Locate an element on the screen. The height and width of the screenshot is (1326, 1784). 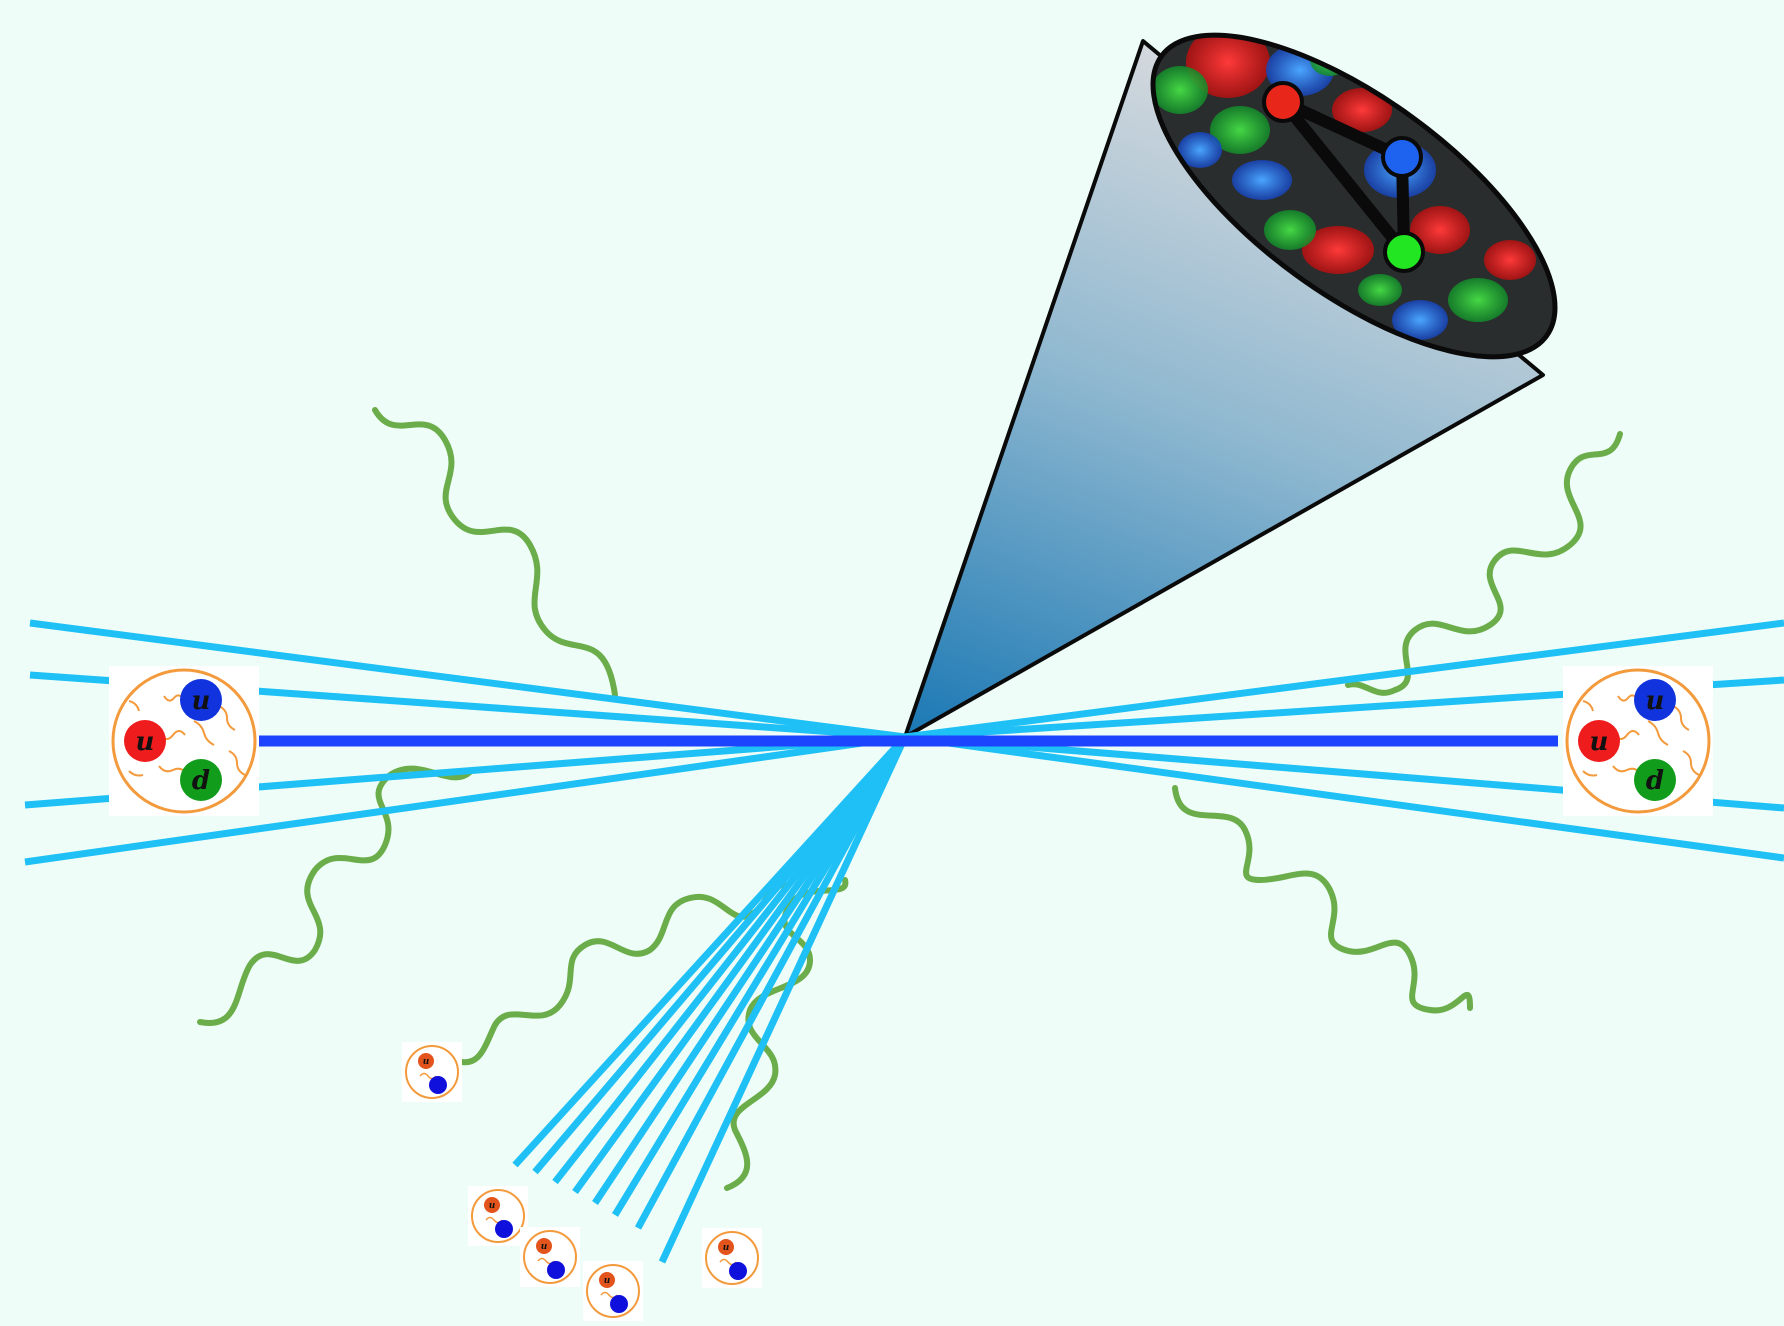
meson-2: u is located at coordinates (498, 1216).